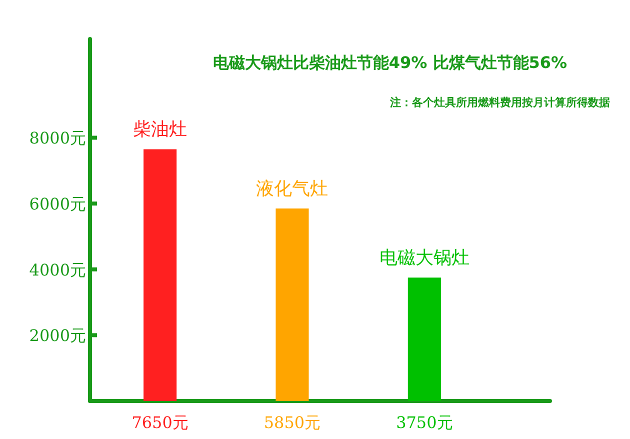  Describe the element at coordinates (424, 258) in the screenshot. I see `x-tick-label: 电磁大锅灶` at that location.